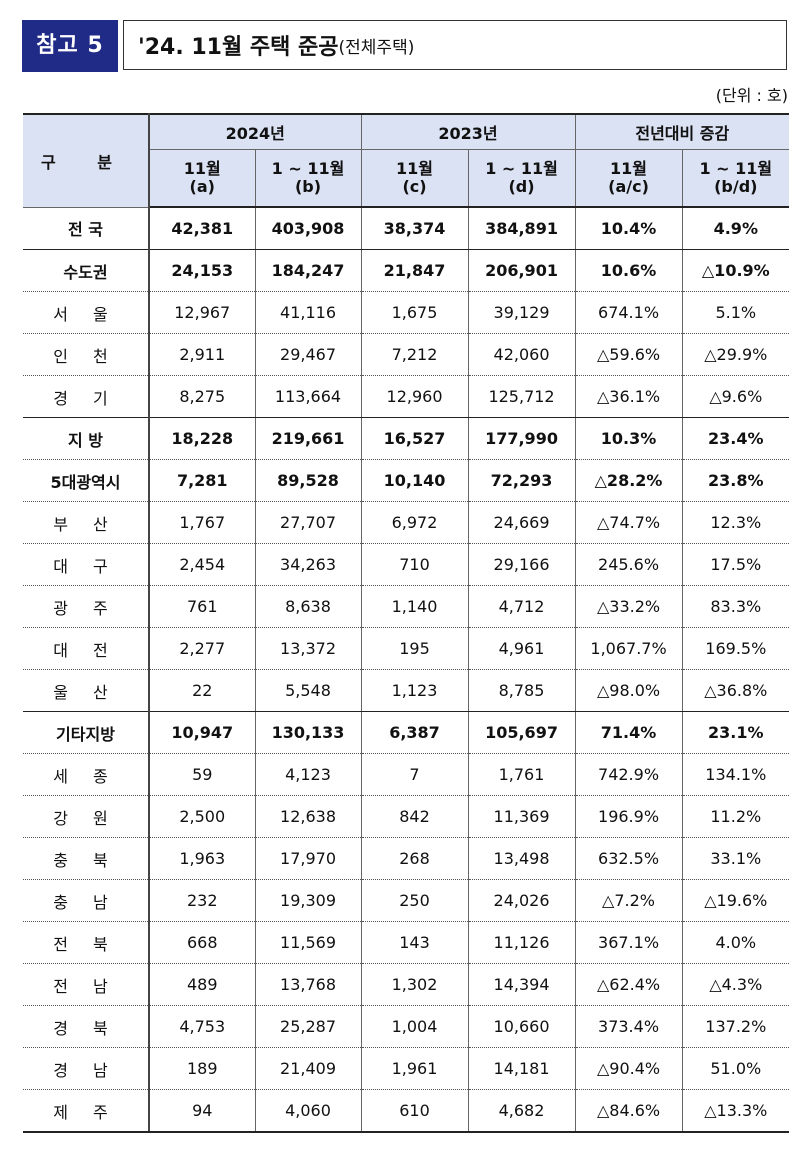 The height and width of the screenshot is (1150, 806). What do you see at coordinates (308, 270) in the screenshot?
I see `table-cell: 184,247` at bounding box center [308, 270].